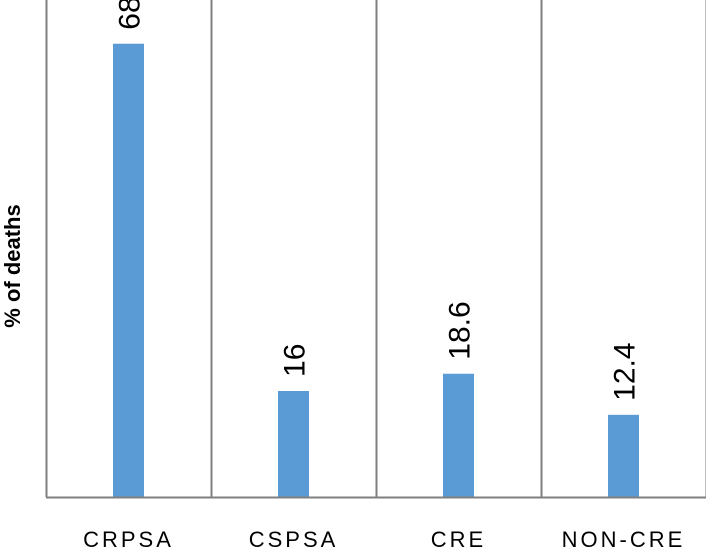 The image size is (706, 552). I want to click on category-axis-labels: CRPSA CSPSA CRE NON-CRE, so click(384, 539).